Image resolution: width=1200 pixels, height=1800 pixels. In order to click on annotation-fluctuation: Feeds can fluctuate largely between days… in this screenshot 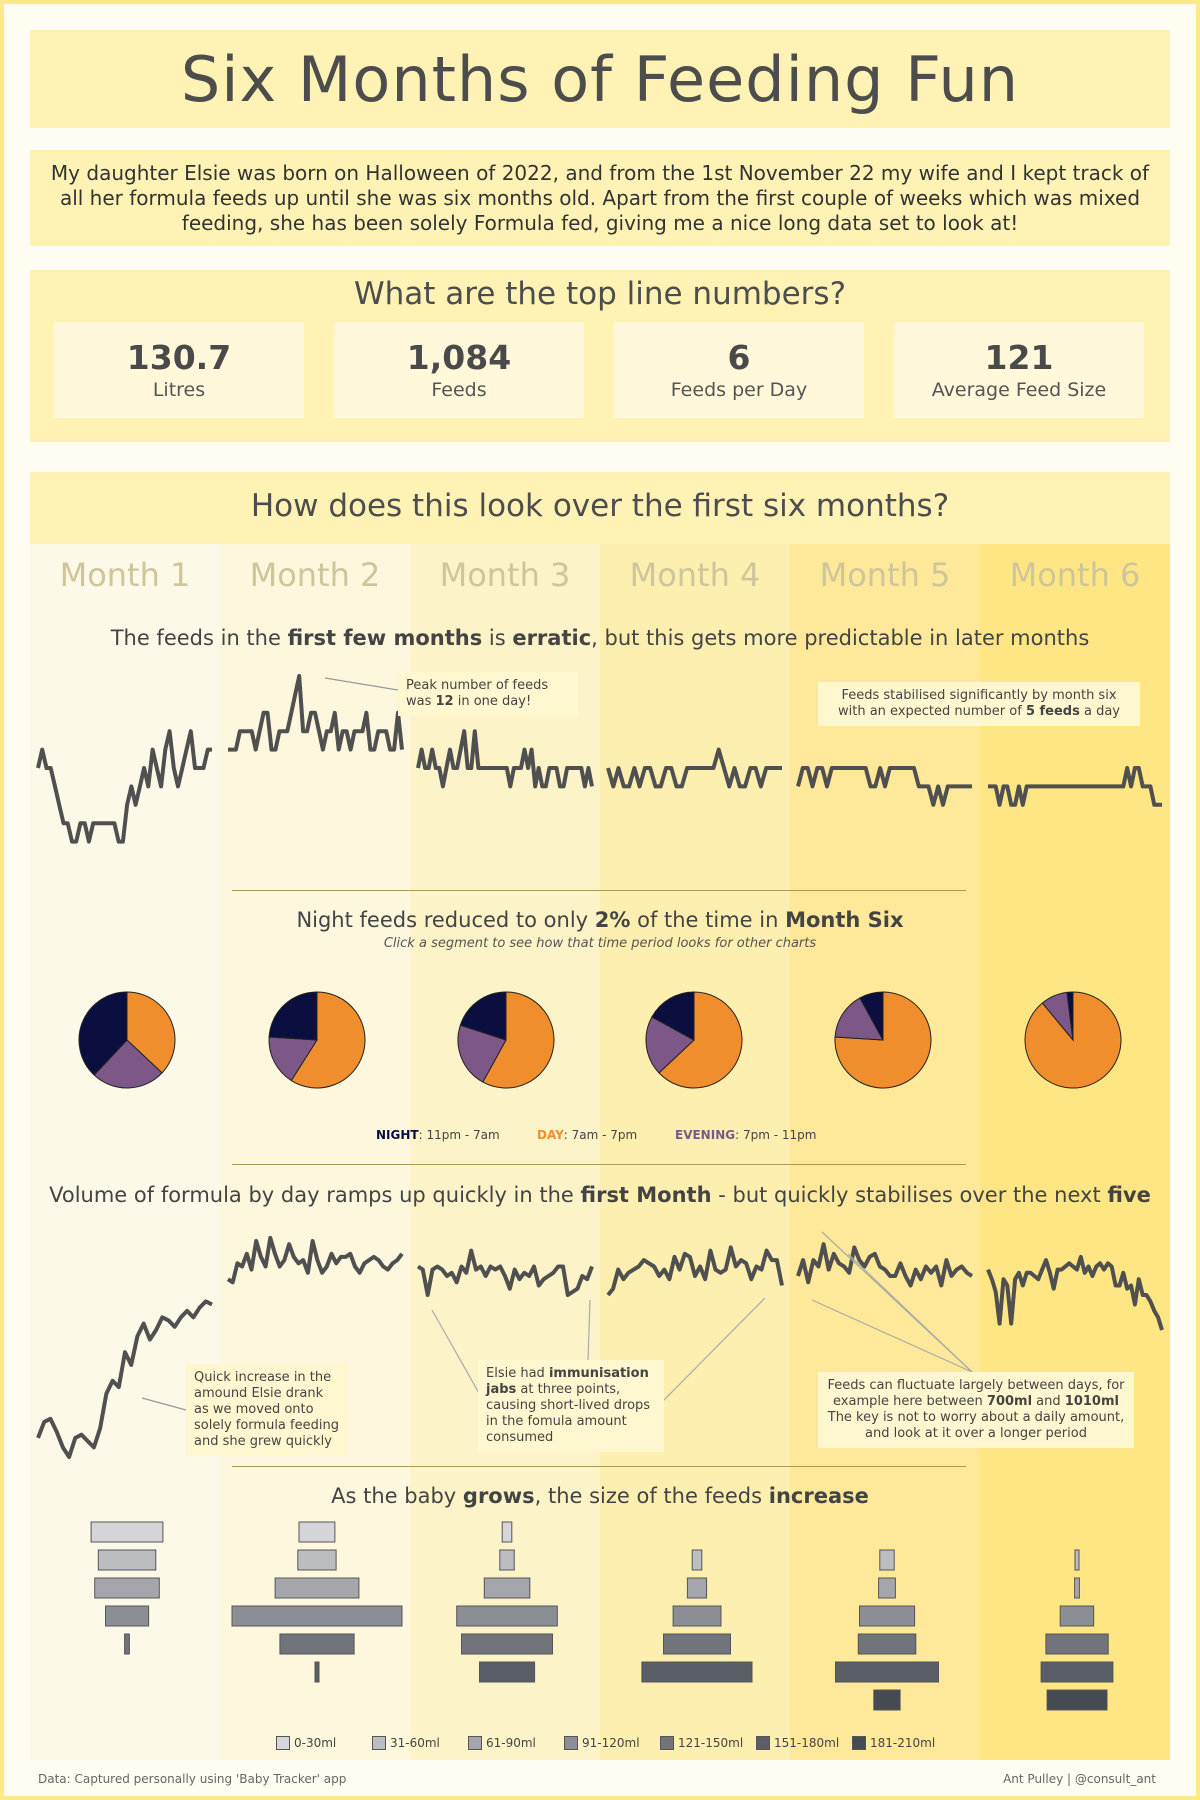, I will do `click(976, 1410)`.